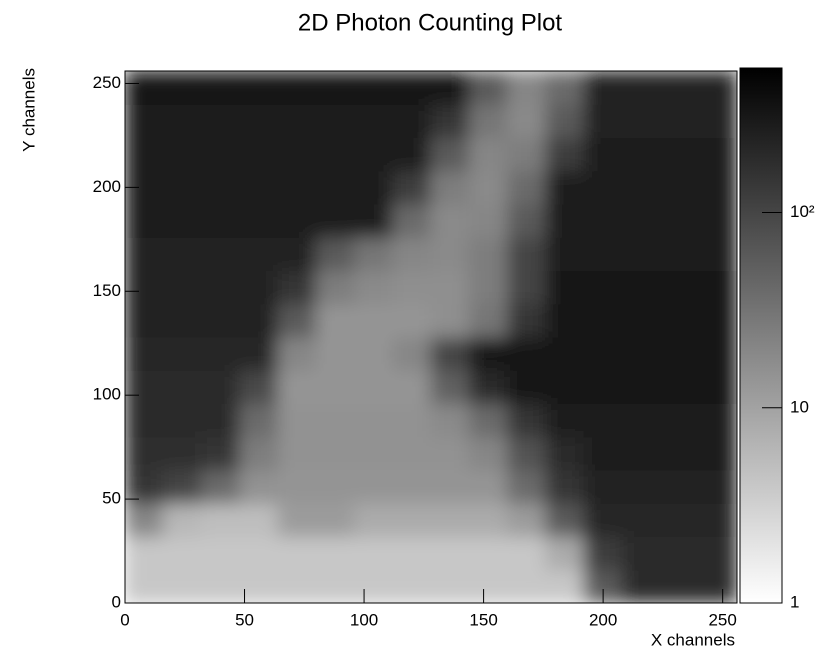 The image size is (820, 655). What do you see at coordinates (244, 619) in the screenshot?
I see `x-tick-label: 50` at bounding box center [244, 619].